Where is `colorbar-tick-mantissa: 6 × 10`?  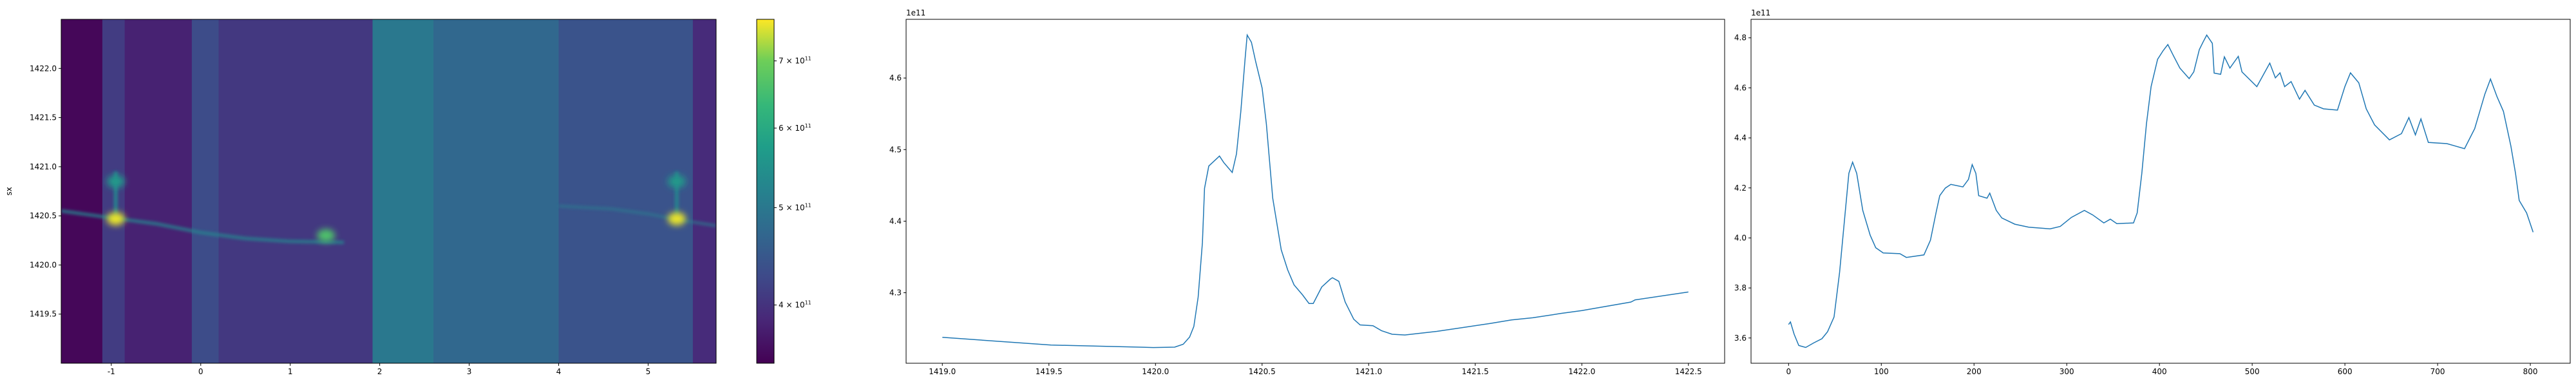 colorbar-tick-mantissa: 6 × 10 is located at coordinates (792, 128).